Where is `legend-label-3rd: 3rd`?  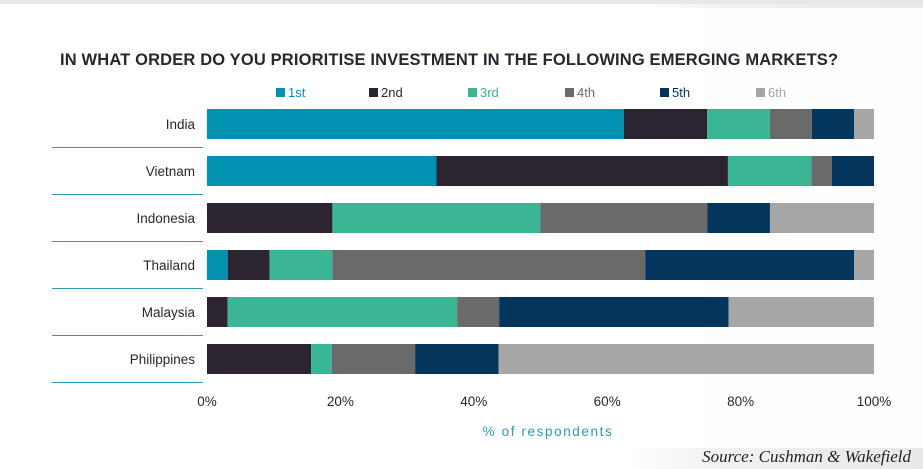 legend-label-3rd: 3rd is located at coordinates (489, 92).